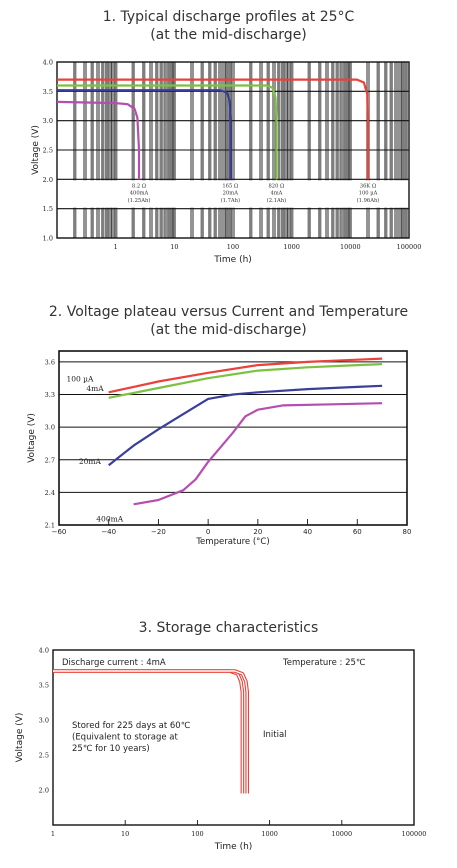 The image size is (457, 868). Describe the element at coordinates (233, 247) in the screenshot. I see `chart1-x-tick-label: 100` at that location.